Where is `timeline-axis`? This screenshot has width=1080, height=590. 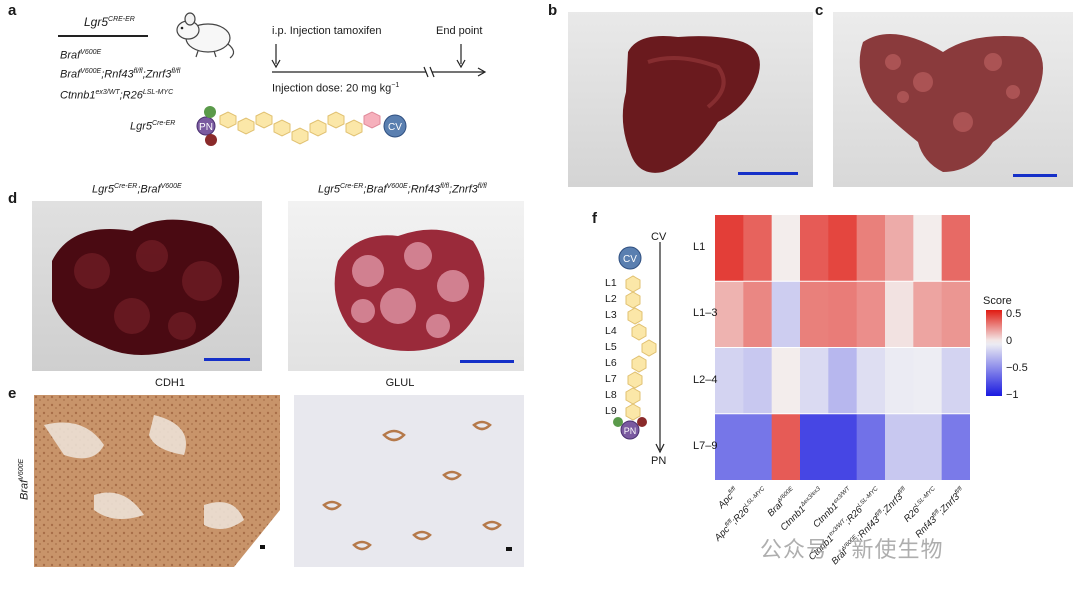
timeline-axis is located at coordinates (379, 61).